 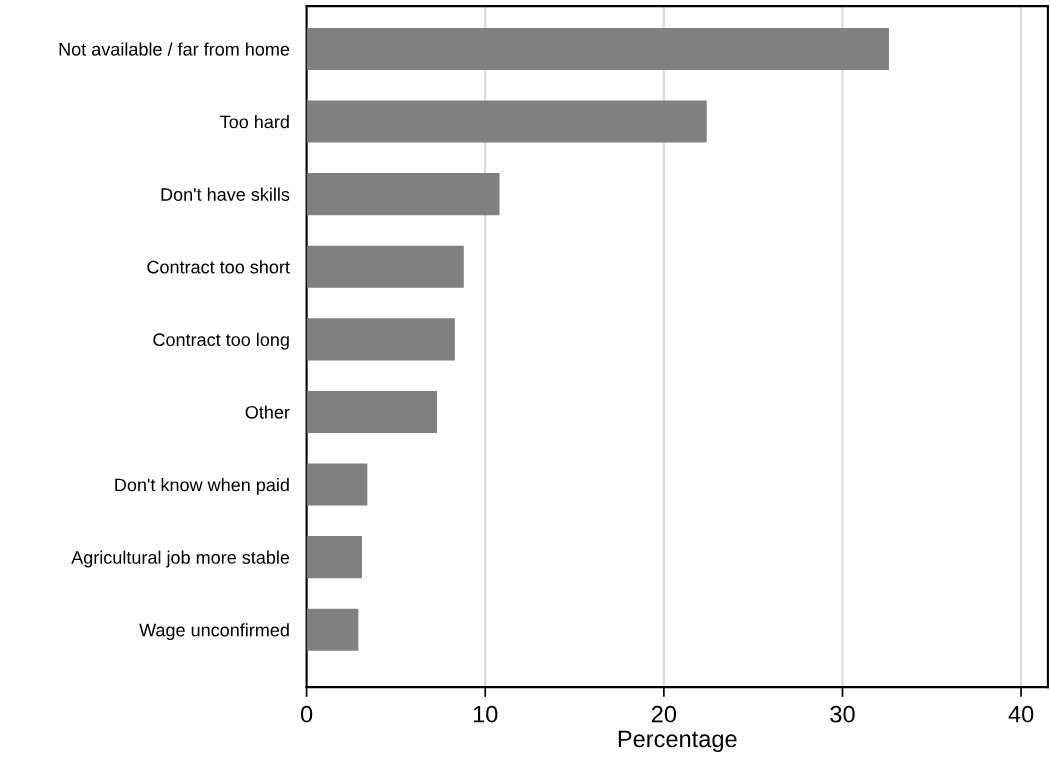 I want to click on x-tick-label: 0, so click(x=306, y=714).